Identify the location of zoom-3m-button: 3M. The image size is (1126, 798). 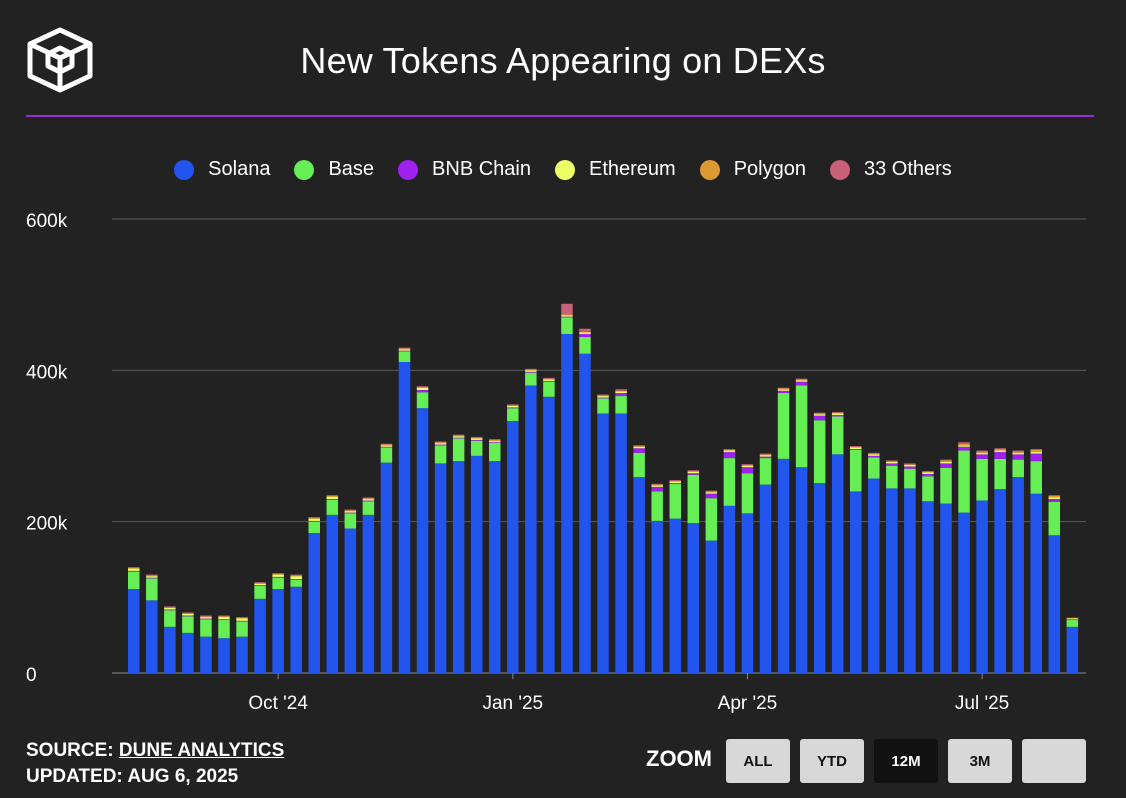
(980, 761).